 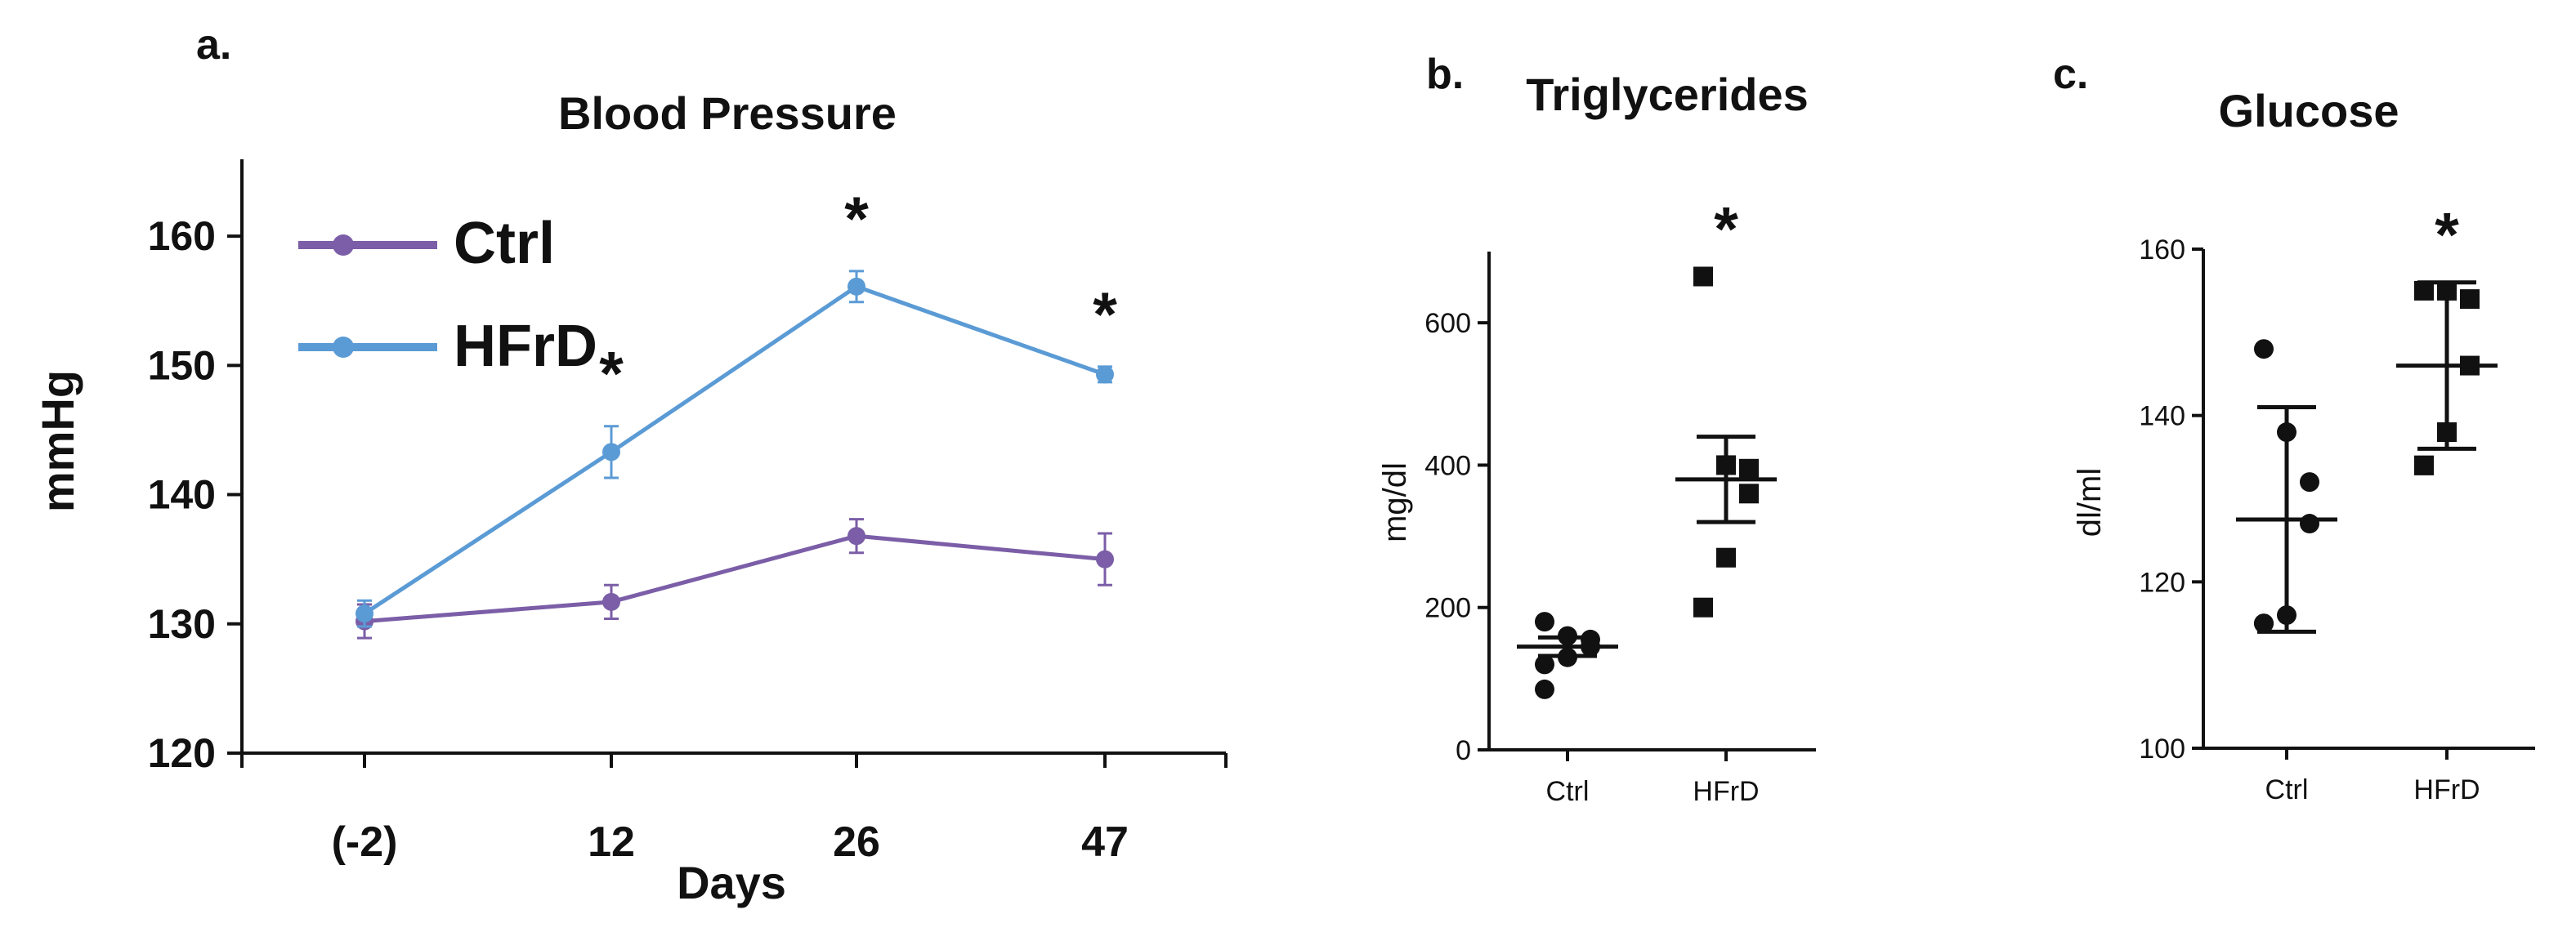 What do you see at coordinates (727, 113) in the screenshot?
I see `chart-title: Blood Pressure` at bounding box center [727, 113].